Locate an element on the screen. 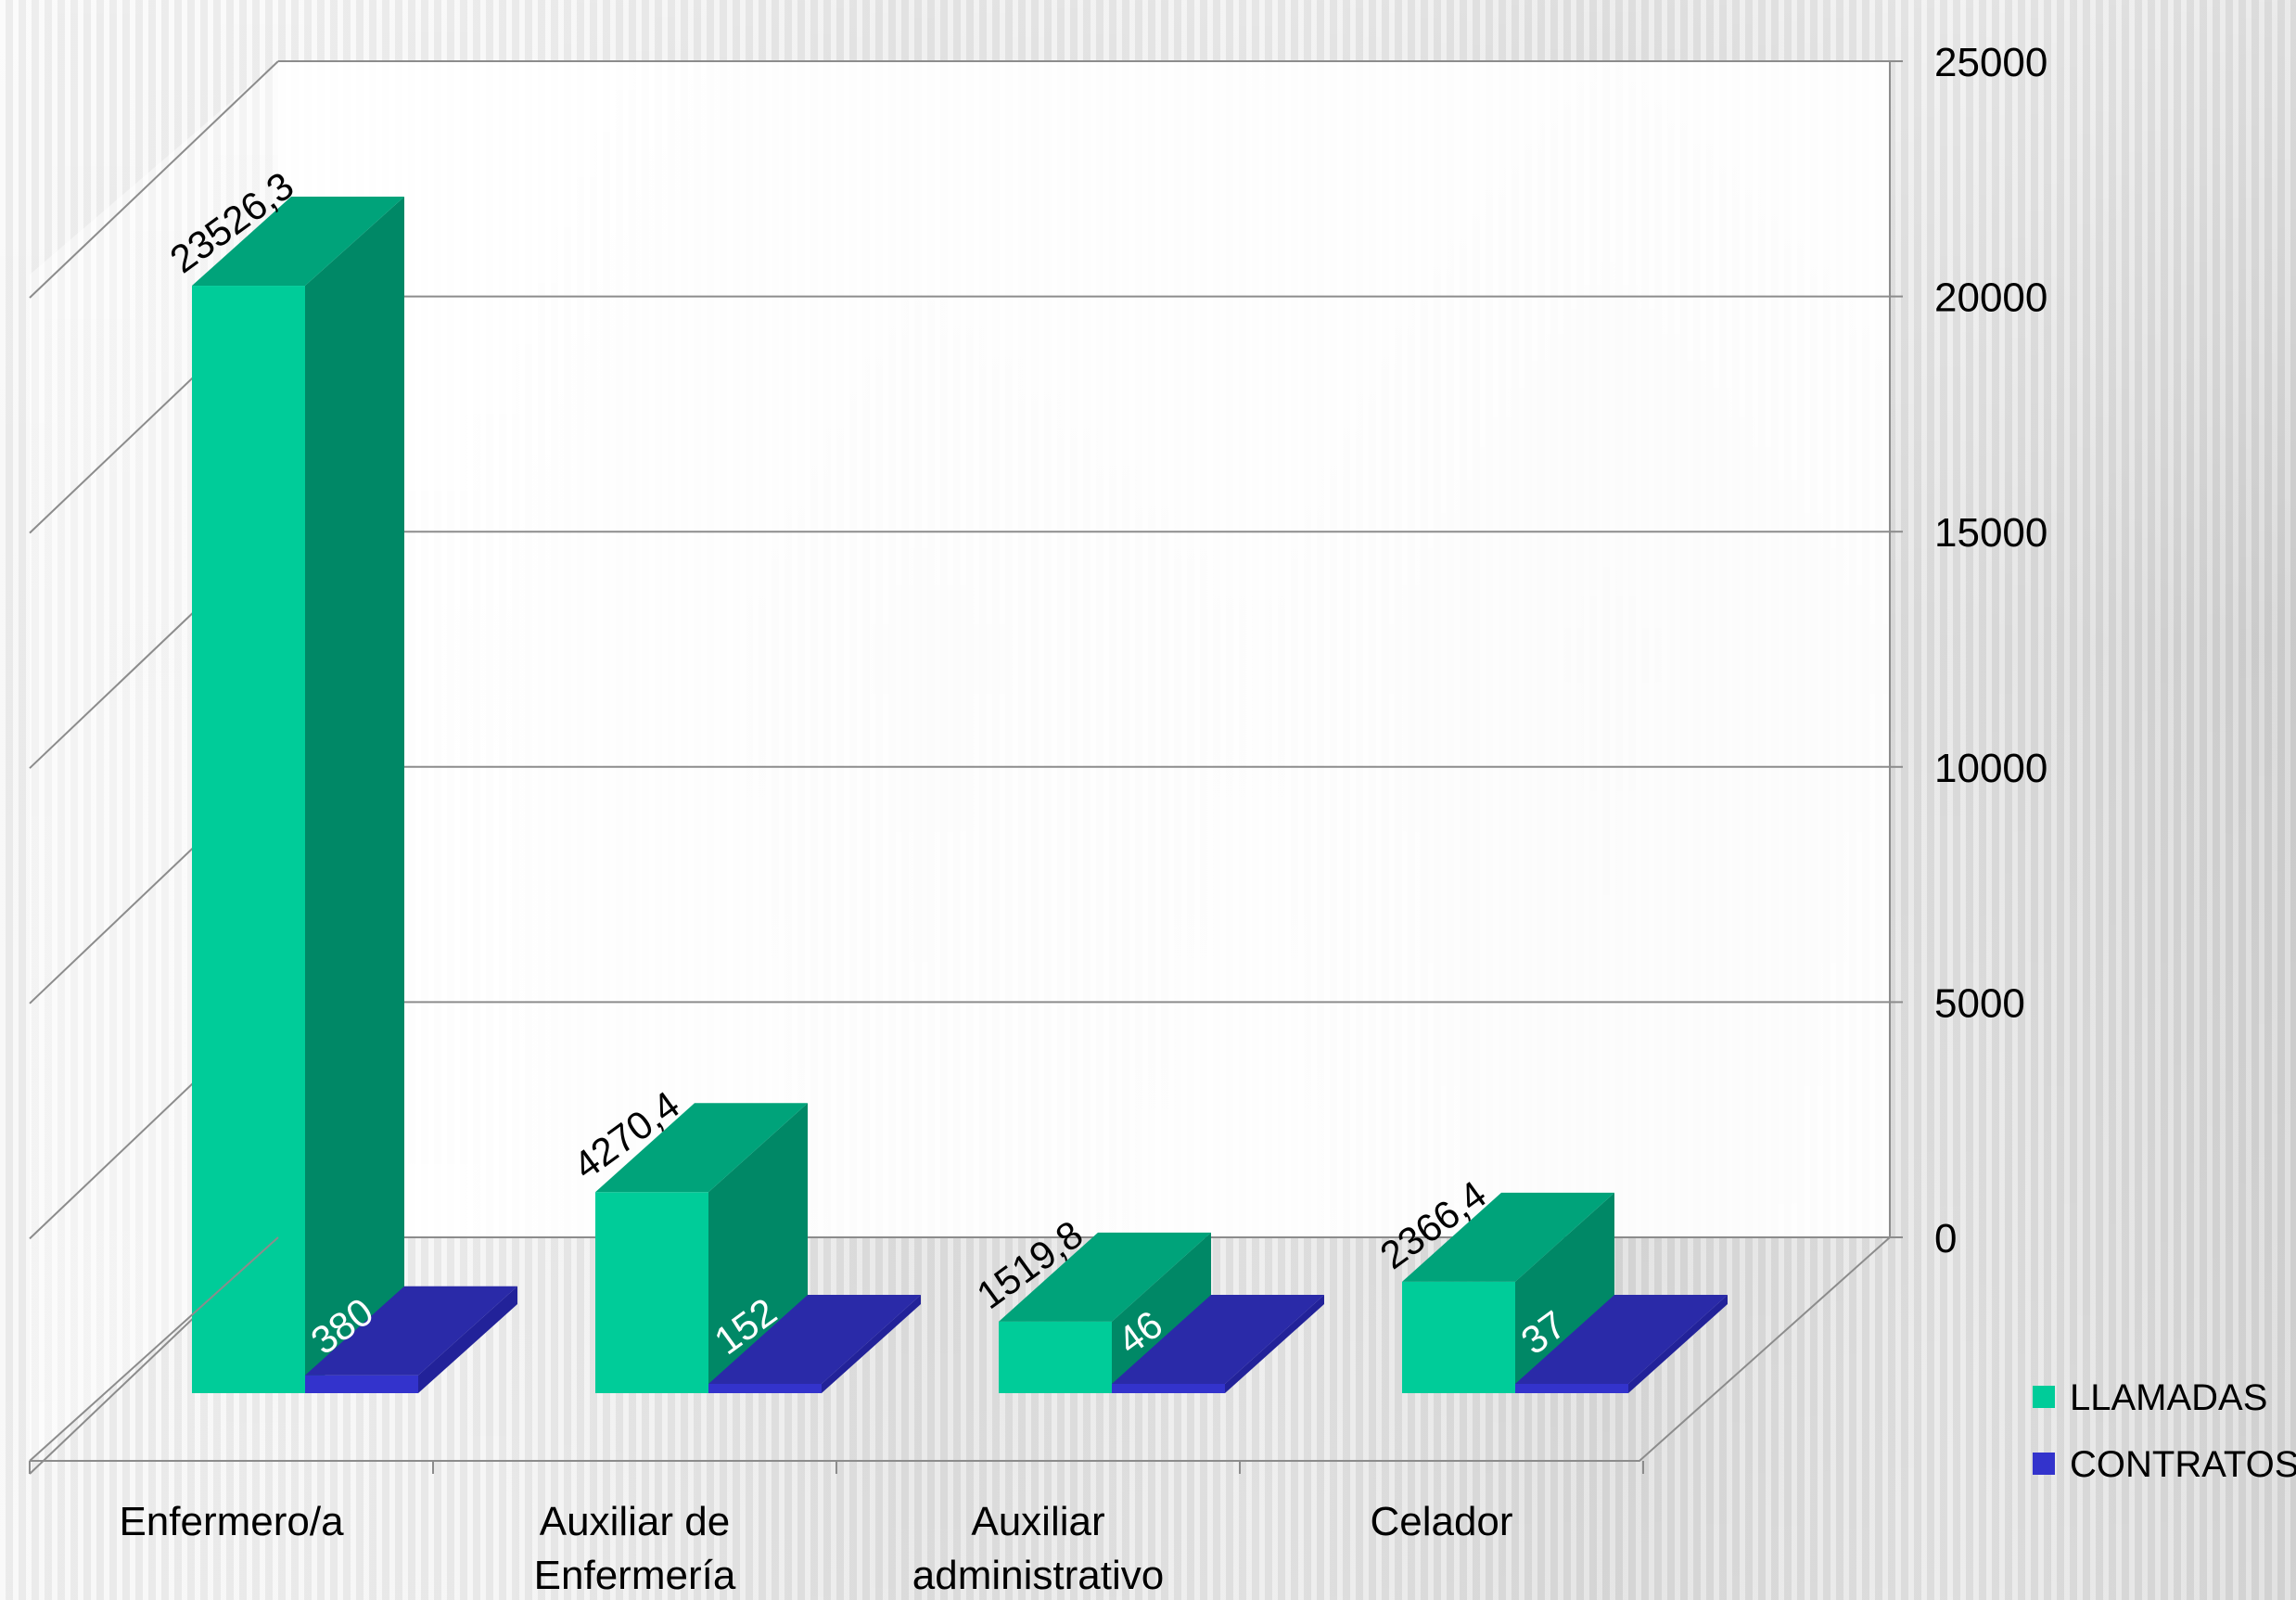  floor-edge is located at coordinates (960, 1349).